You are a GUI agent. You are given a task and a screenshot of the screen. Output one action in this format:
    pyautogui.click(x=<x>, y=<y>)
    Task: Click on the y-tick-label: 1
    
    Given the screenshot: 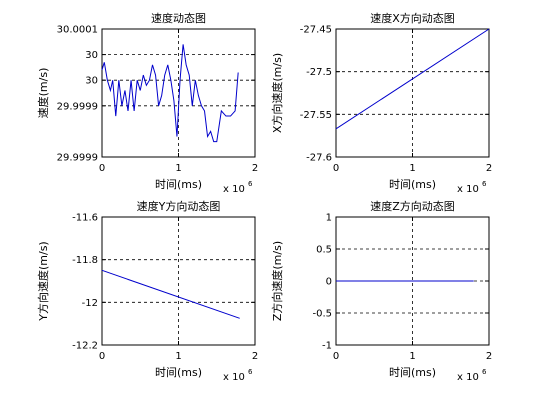 What is the action you would take?
    pyautogui.click(x=329, y=218)
    